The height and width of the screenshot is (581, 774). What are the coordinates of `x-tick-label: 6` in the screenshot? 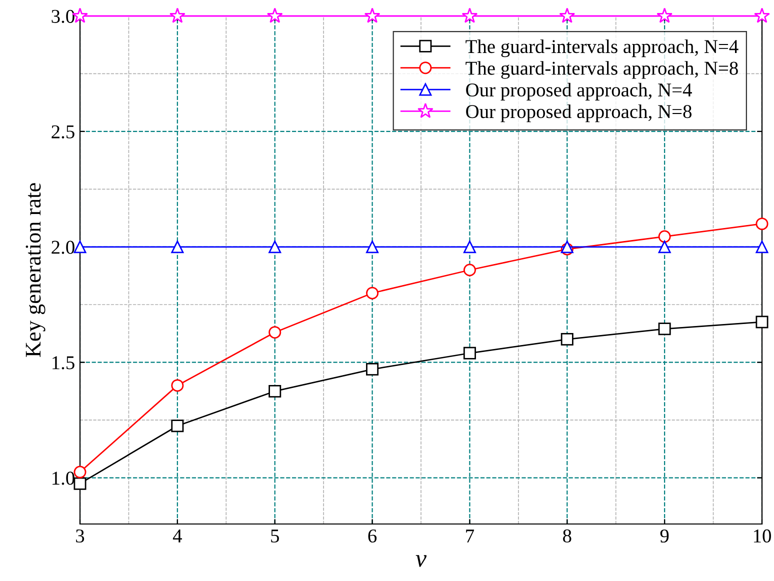 It's located at (372, 536).